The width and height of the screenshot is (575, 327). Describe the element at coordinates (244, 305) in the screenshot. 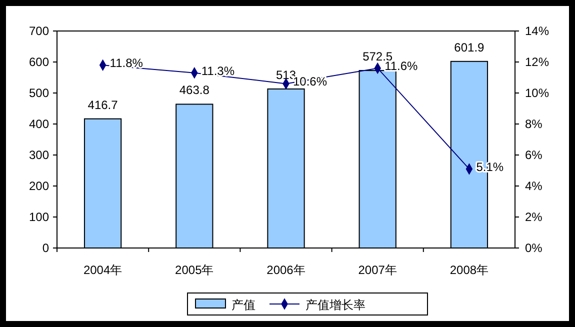

I see `legend-label: 产值` at that location.